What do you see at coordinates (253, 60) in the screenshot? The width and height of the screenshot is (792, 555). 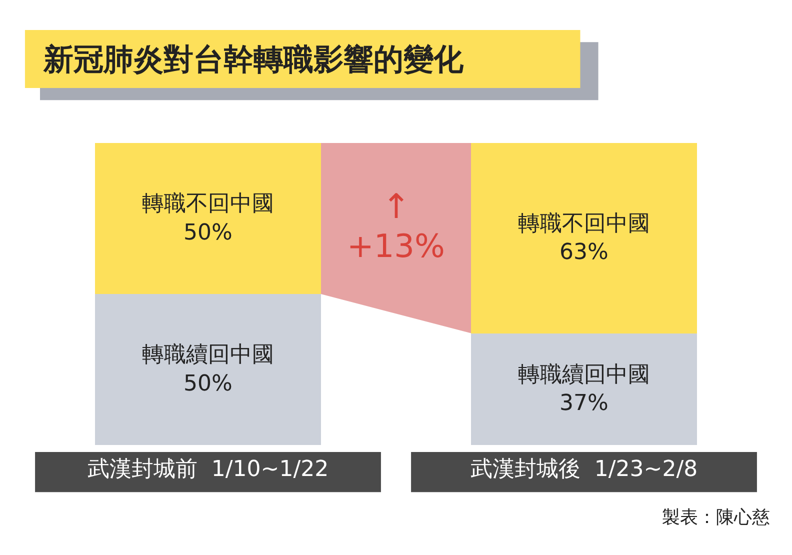 I see `chart-title: 新冠肺炎對台幹轉職影響的變化` at bounding box center [253, 60].